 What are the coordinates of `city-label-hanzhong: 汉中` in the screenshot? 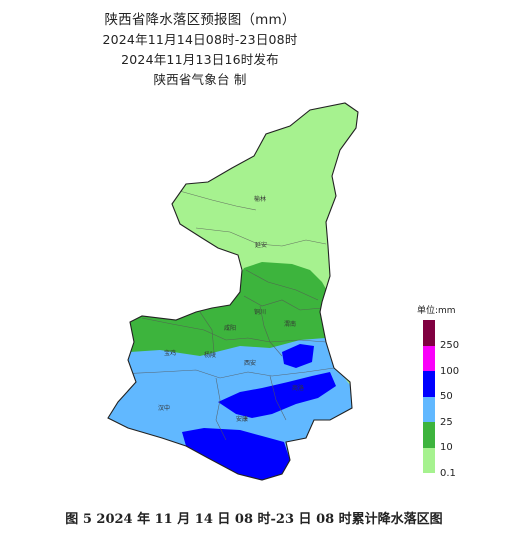 It's located at (164, 408).